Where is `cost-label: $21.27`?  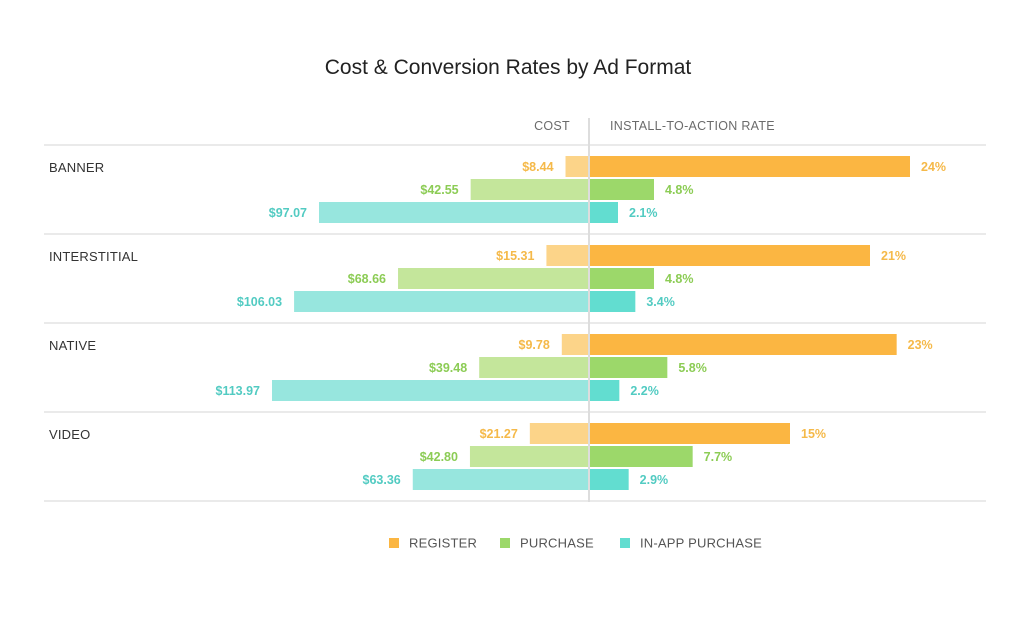 cost-label: $21.27 is located at coordinates (499, 434).